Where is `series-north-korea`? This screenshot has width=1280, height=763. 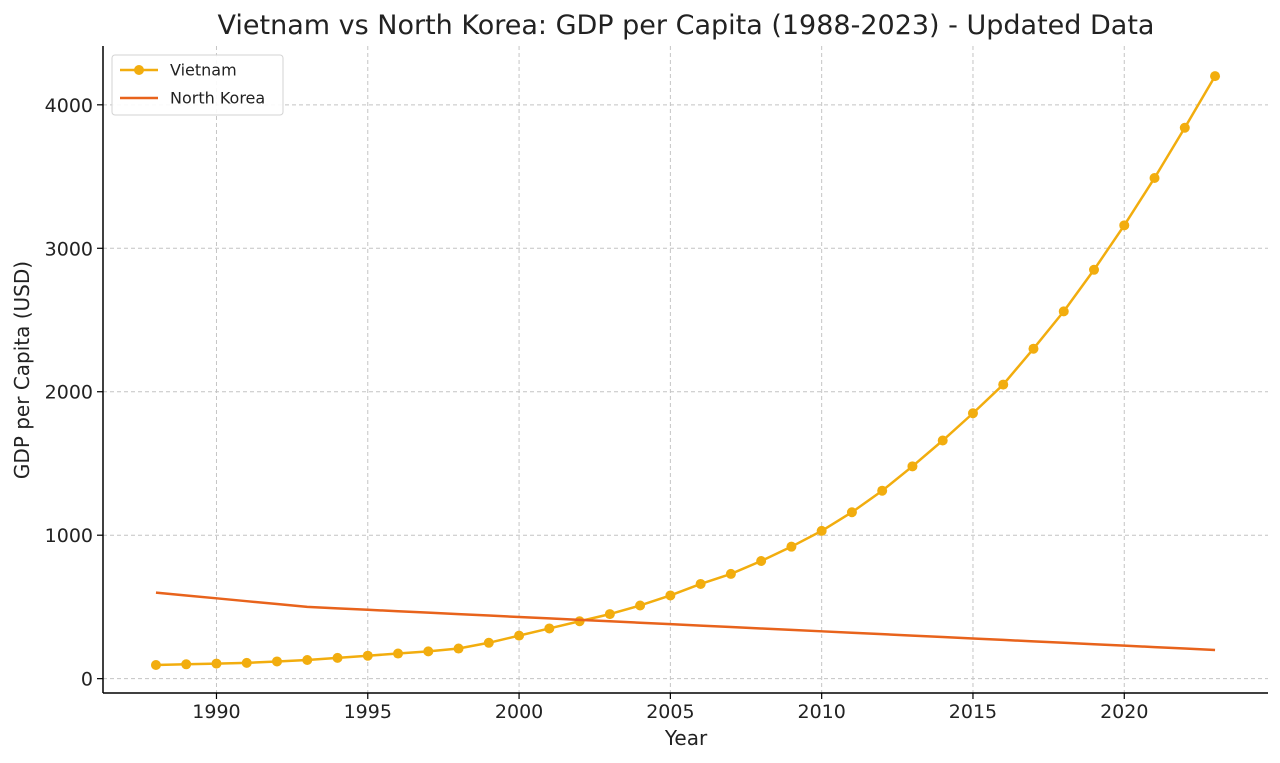
series-north-korea is located at coordinates (685, 621).